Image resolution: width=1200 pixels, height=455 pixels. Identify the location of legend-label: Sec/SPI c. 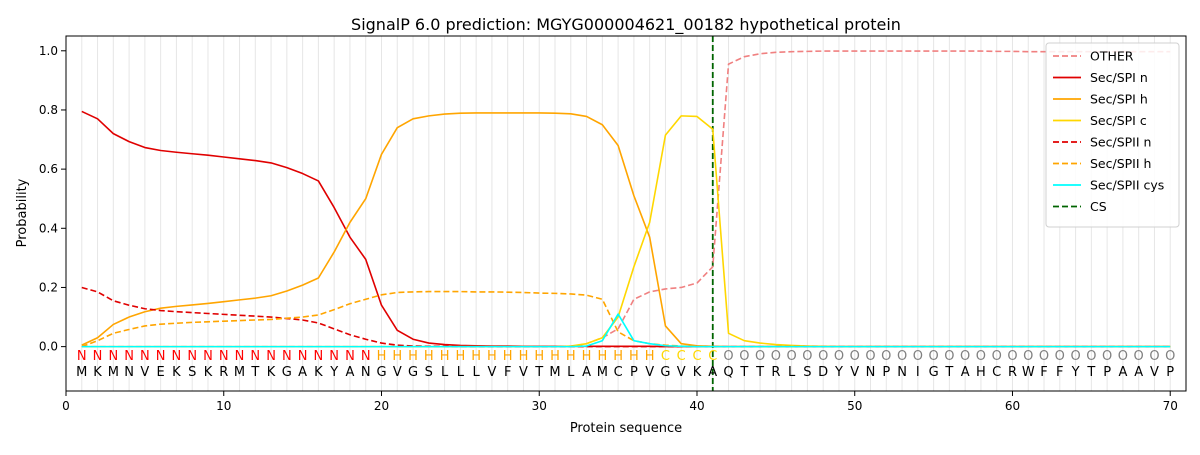
(1118, 120).